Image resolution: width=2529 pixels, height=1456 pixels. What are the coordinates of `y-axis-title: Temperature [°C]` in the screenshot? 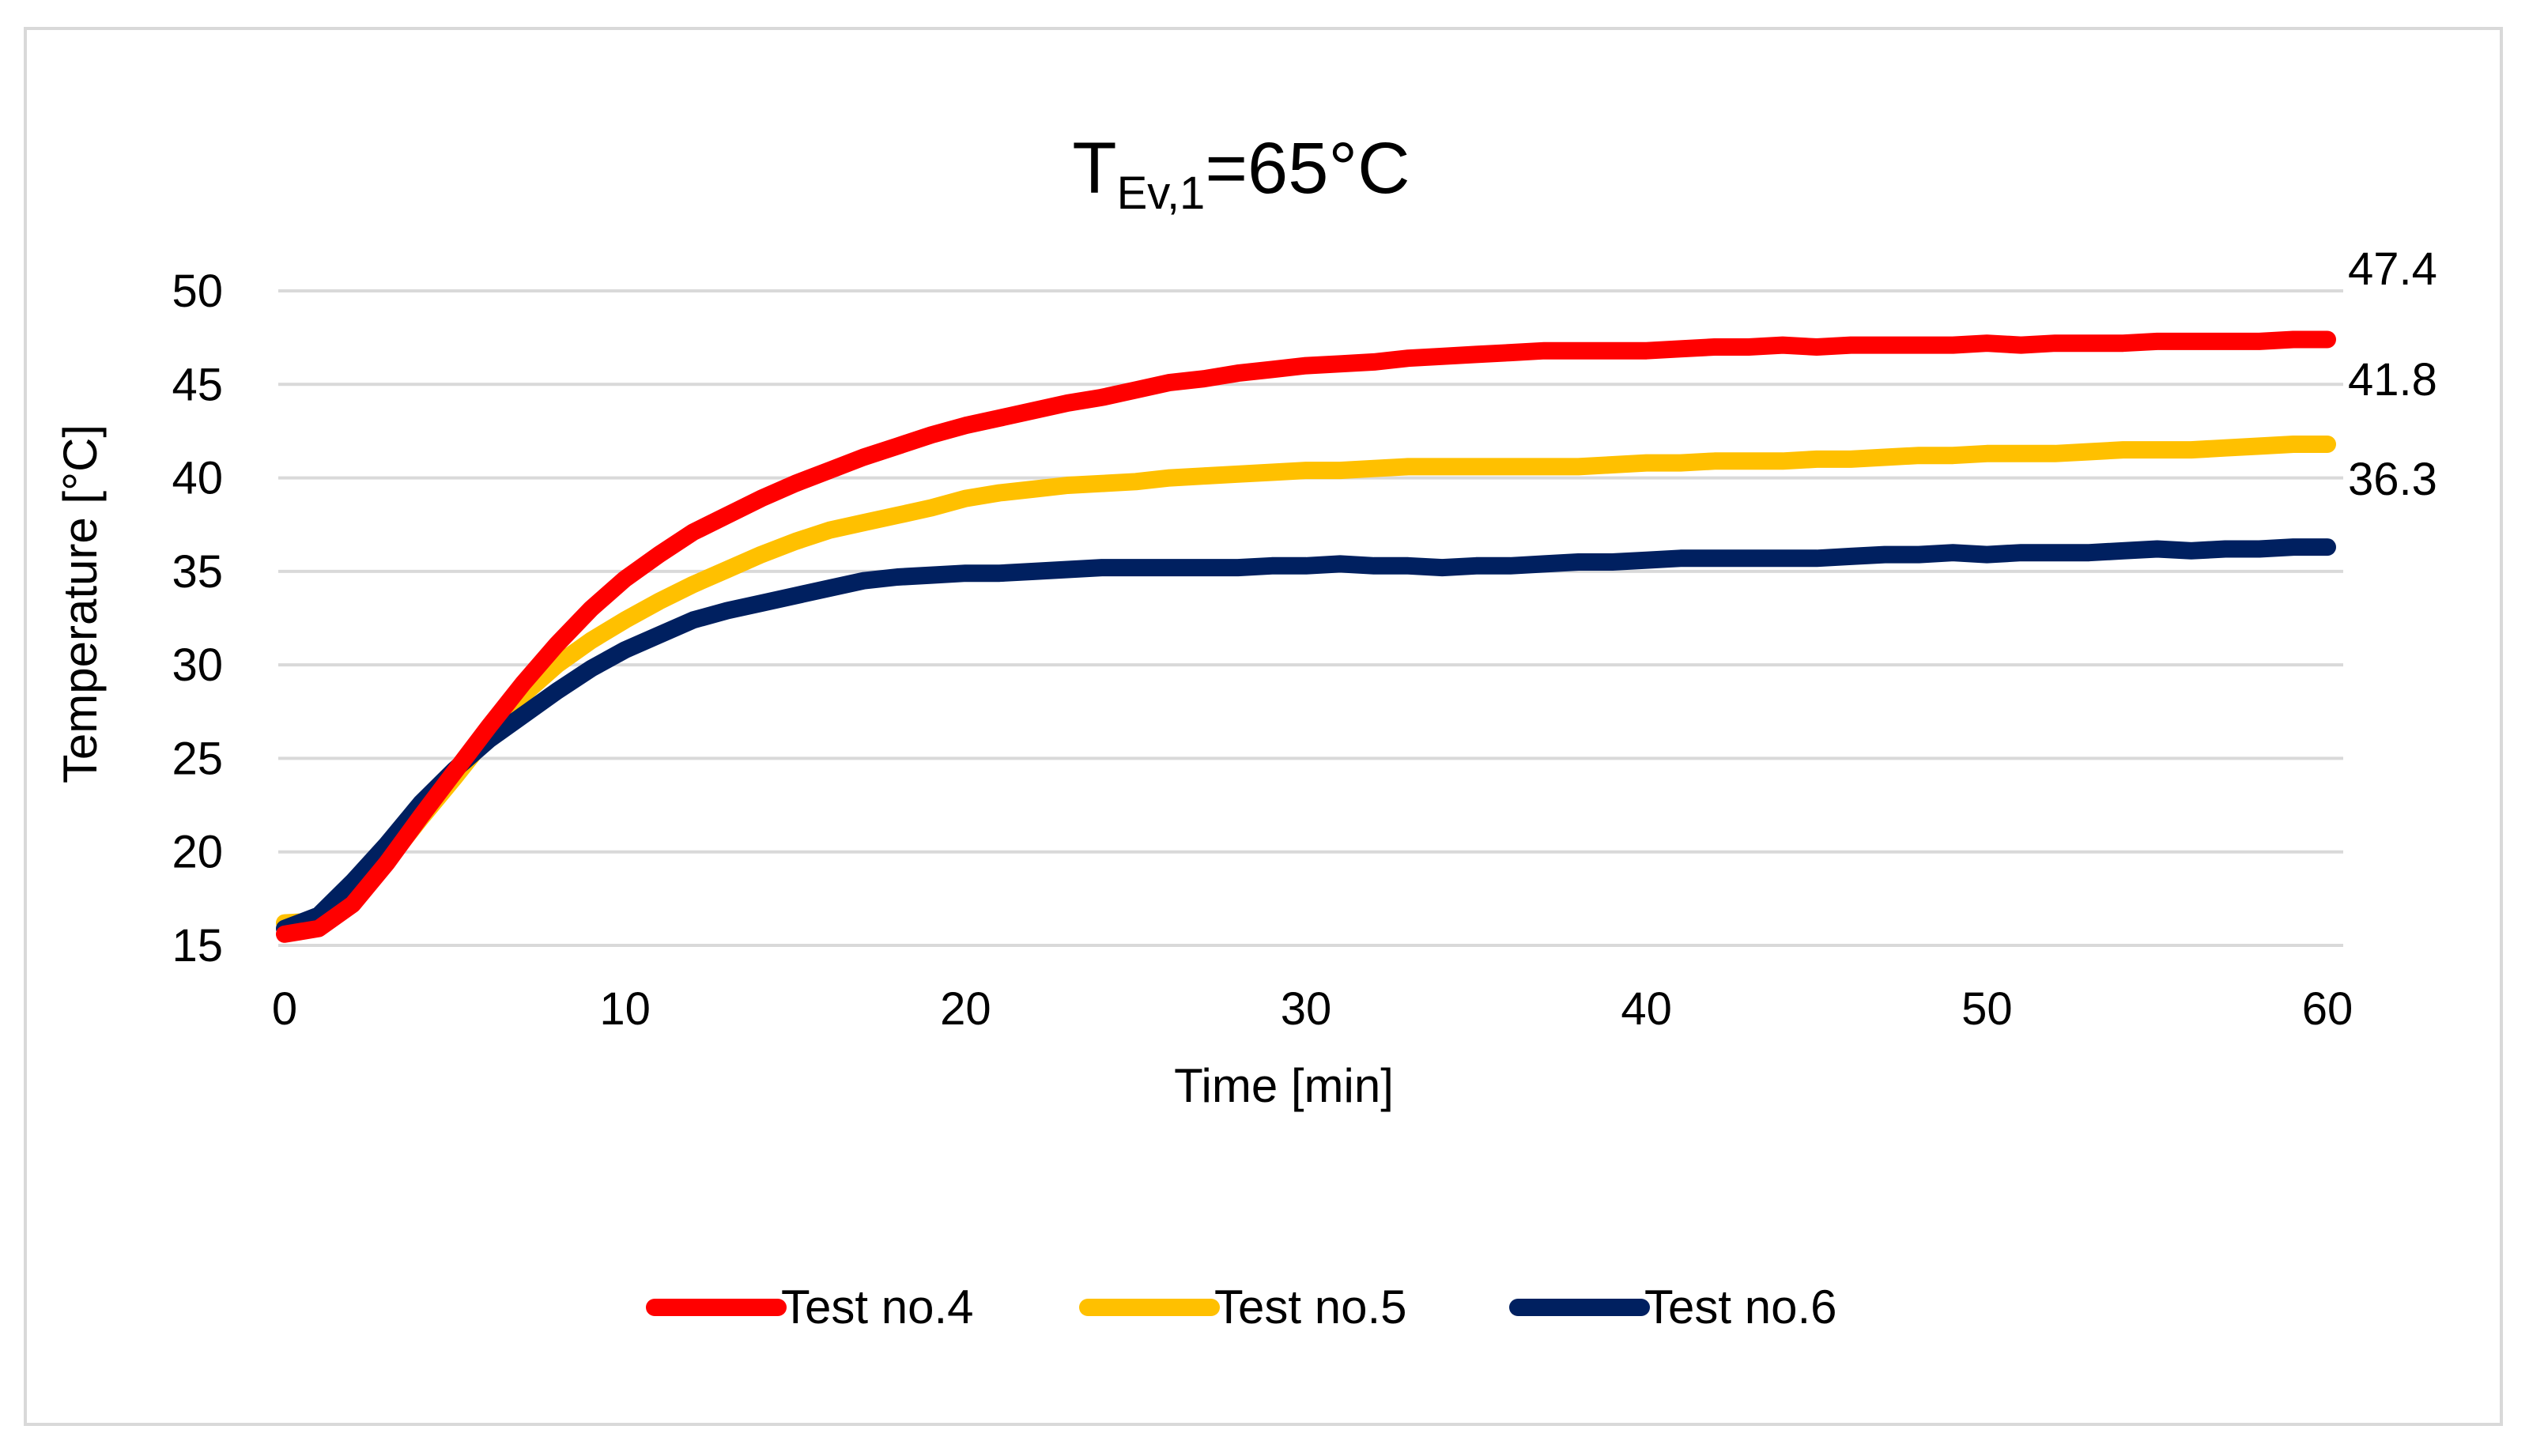 It's located at (80, 603).